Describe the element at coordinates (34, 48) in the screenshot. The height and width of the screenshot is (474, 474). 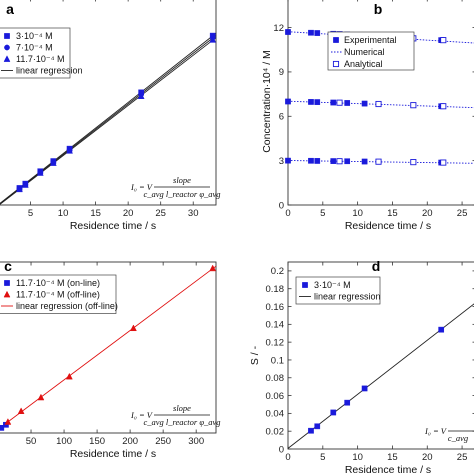
I see `legend-label: 7·10⁻⁴ M` at that location.